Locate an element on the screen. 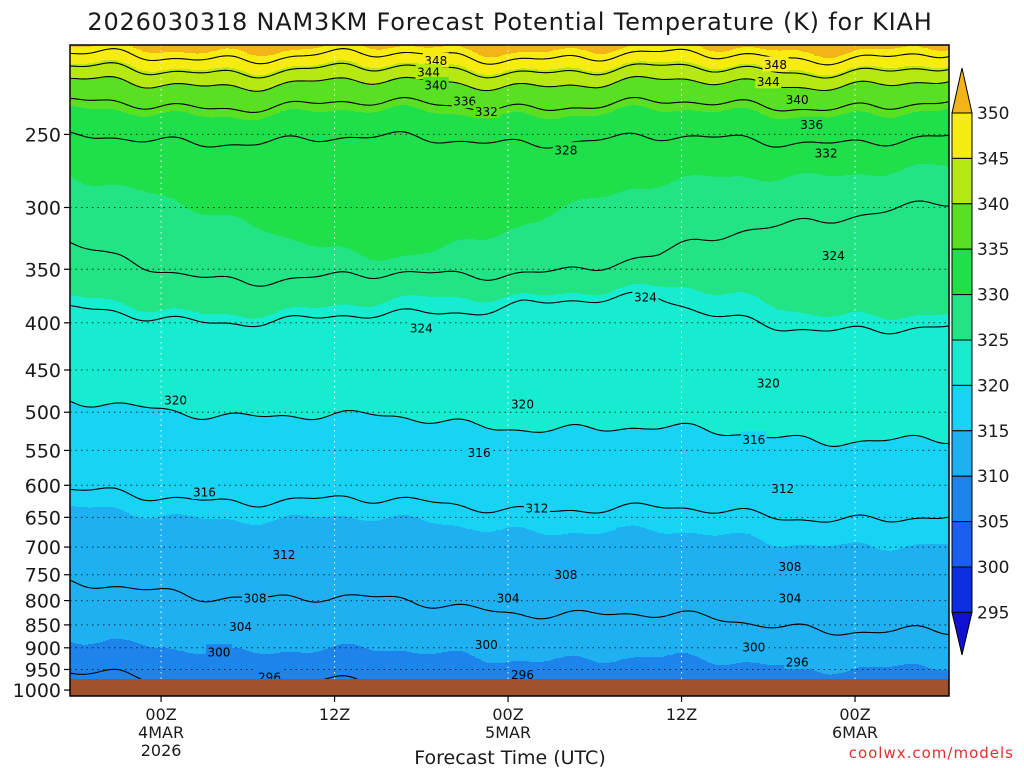  ground-strip is located at coordinates (509, 687).